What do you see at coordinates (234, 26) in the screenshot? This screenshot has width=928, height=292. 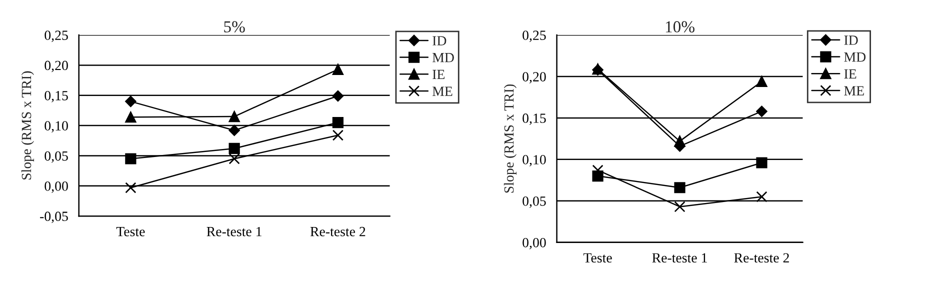 I see `chart-title: 5%` at bounding box center [234, 26].